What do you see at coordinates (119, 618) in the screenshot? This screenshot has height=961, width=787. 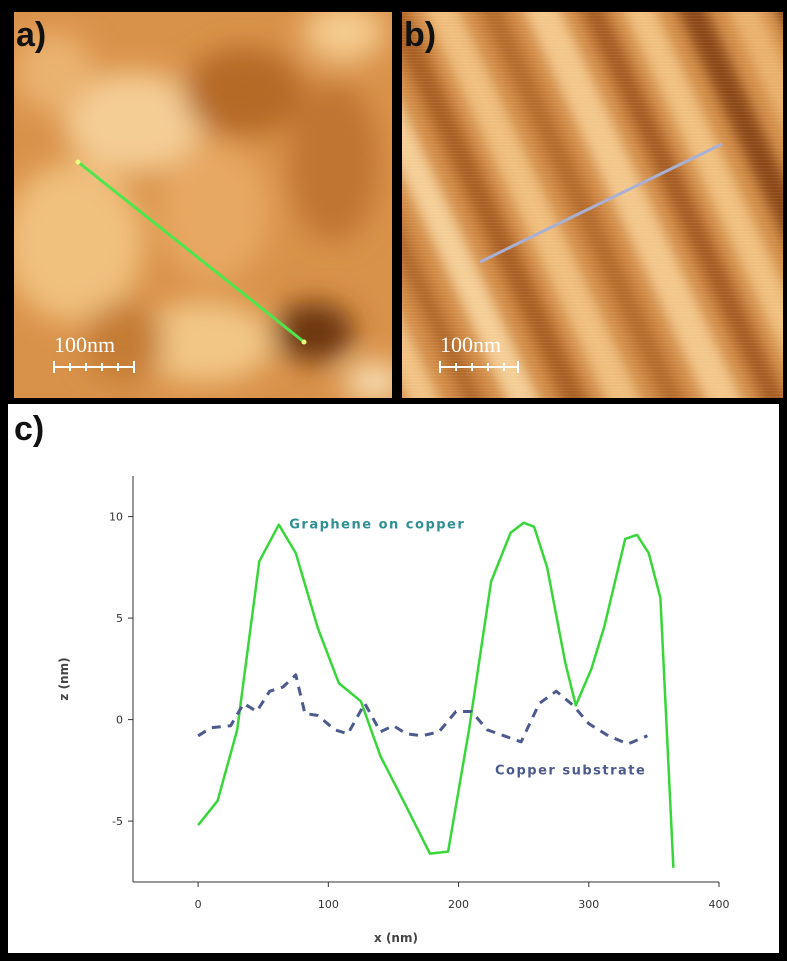 I see `y-tick-label: 5` at bounding box center [119, 618].